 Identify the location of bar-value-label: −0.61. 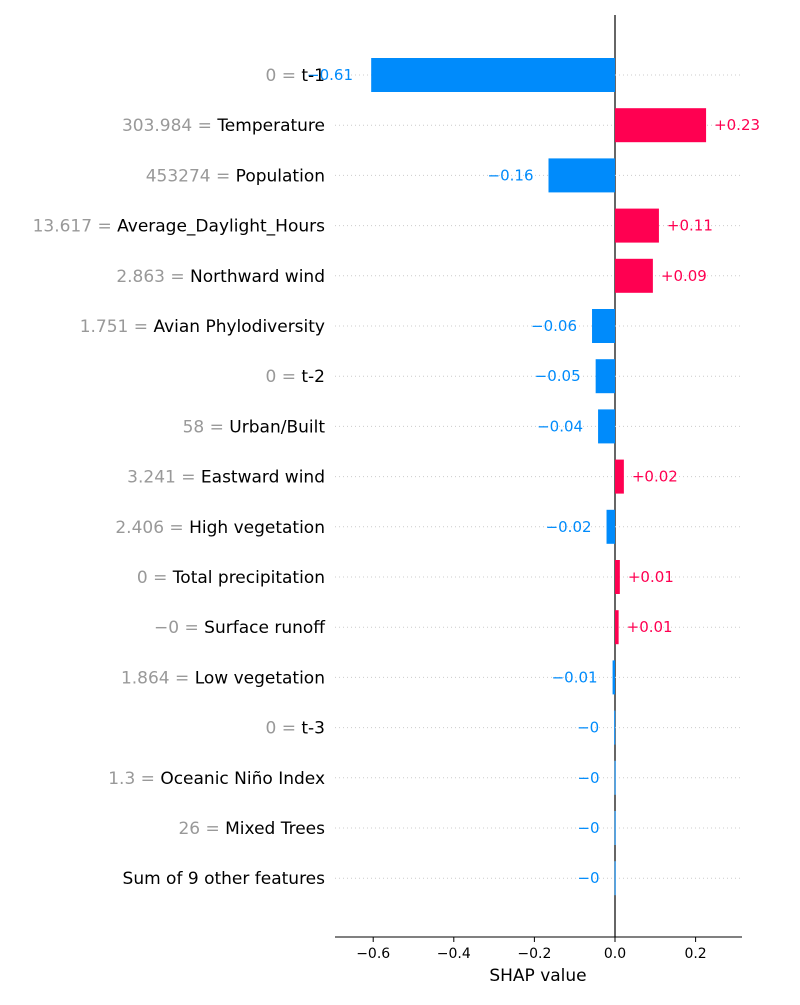
(330, 75).